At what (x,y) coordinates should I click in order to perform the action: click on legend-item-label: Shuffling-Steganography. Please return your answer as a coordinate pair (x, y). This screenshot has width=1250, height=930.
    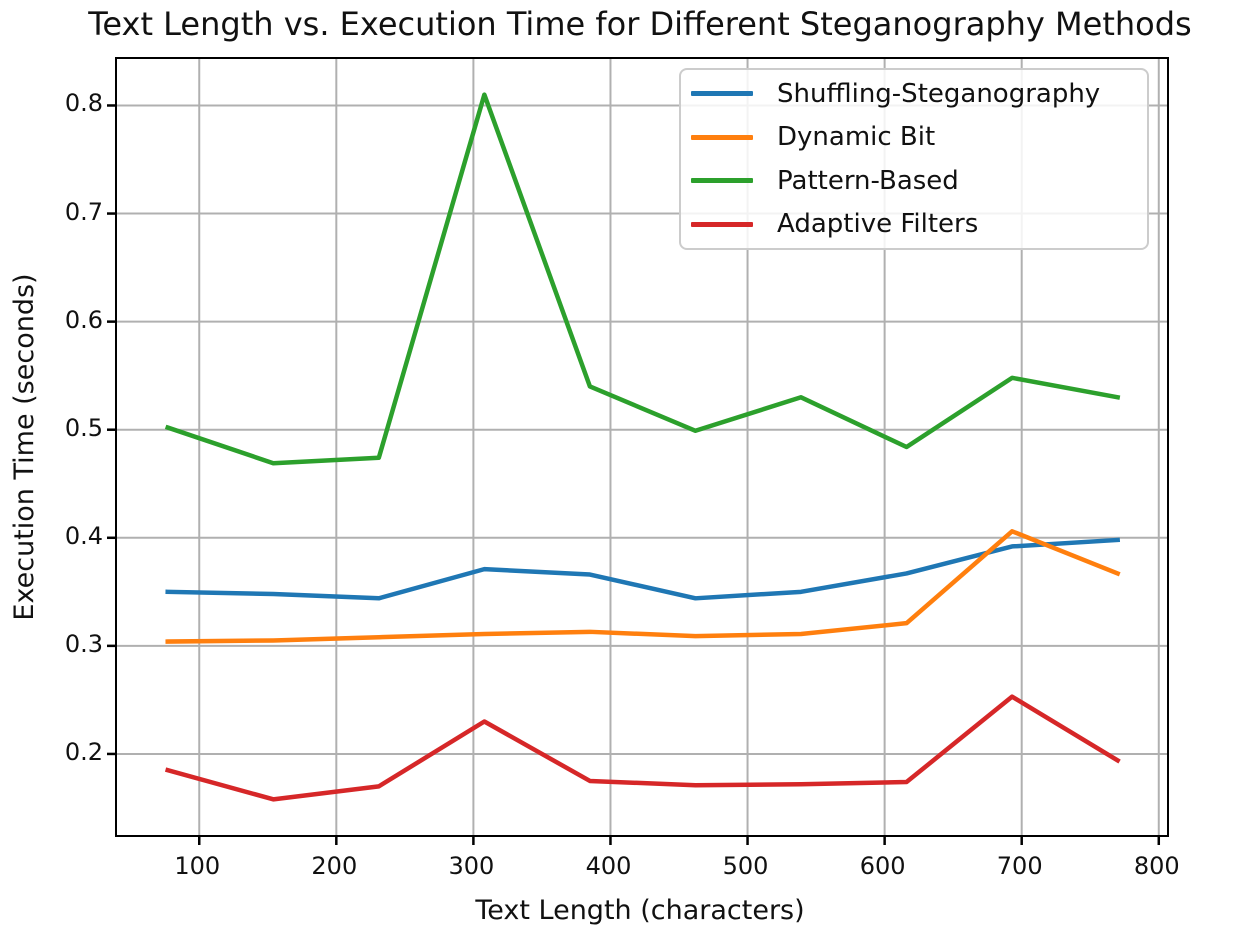
    Looking at the image, I should click on (939, 93).